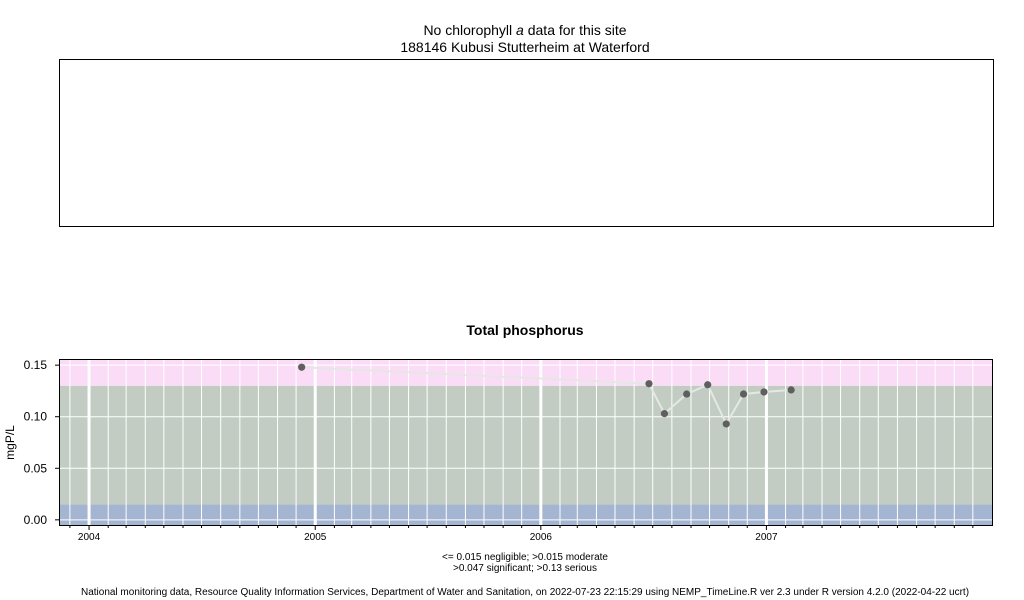 The image size is (1024, 600). What do you see at coordinates (541, 537) in the screenshot?
I see `x-tick-label: 2006` at bounding box center [541, 537].